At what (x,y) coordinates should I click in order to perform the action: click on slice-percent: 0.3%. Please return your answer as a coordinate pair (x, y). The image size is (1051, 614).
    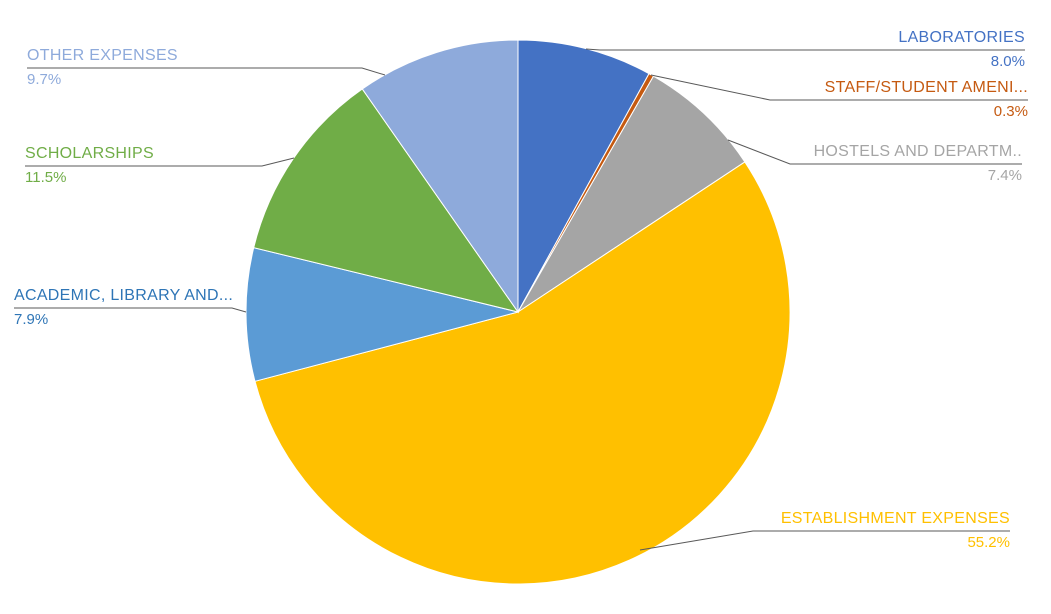
    Looking at the image, I should click on (1010, 111).